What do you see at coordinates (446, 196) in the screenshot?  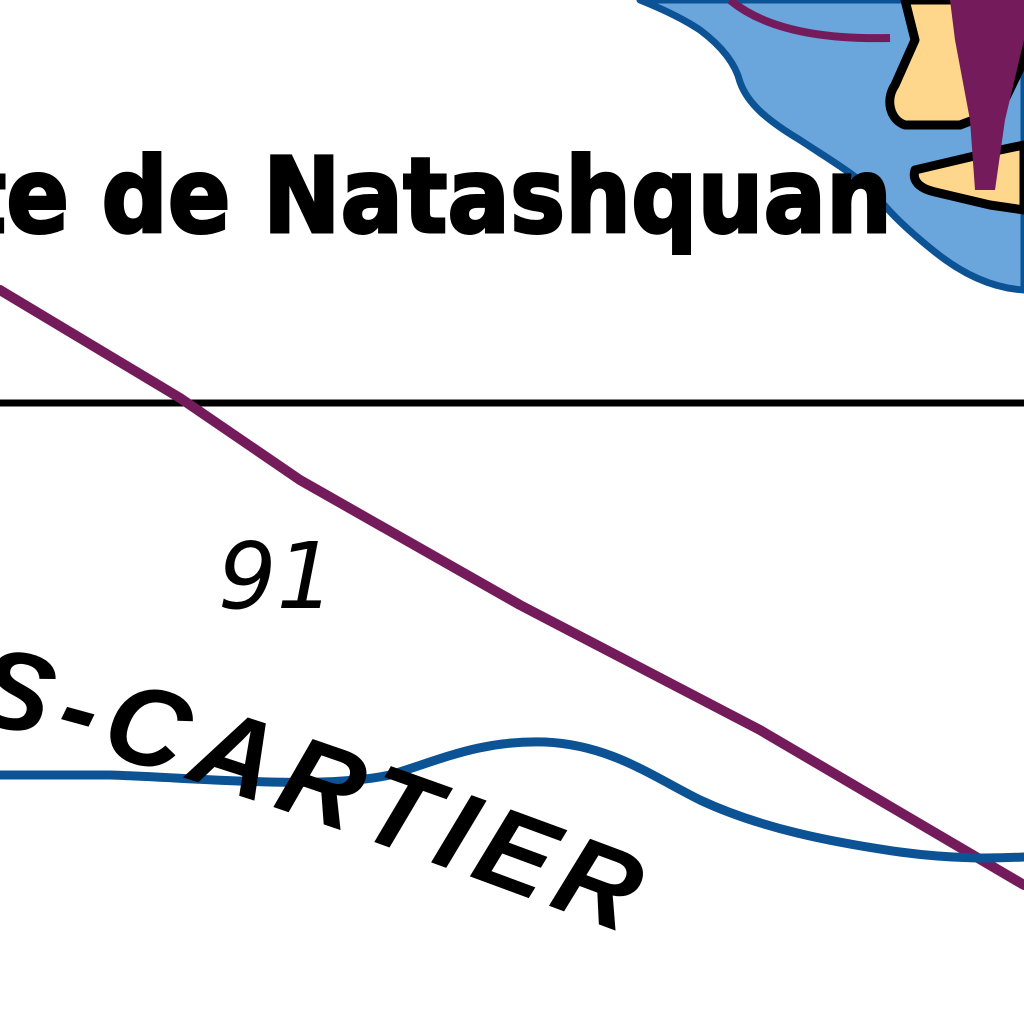 I see `place-label: te de Natashquan` at bounding box center [446, 196].